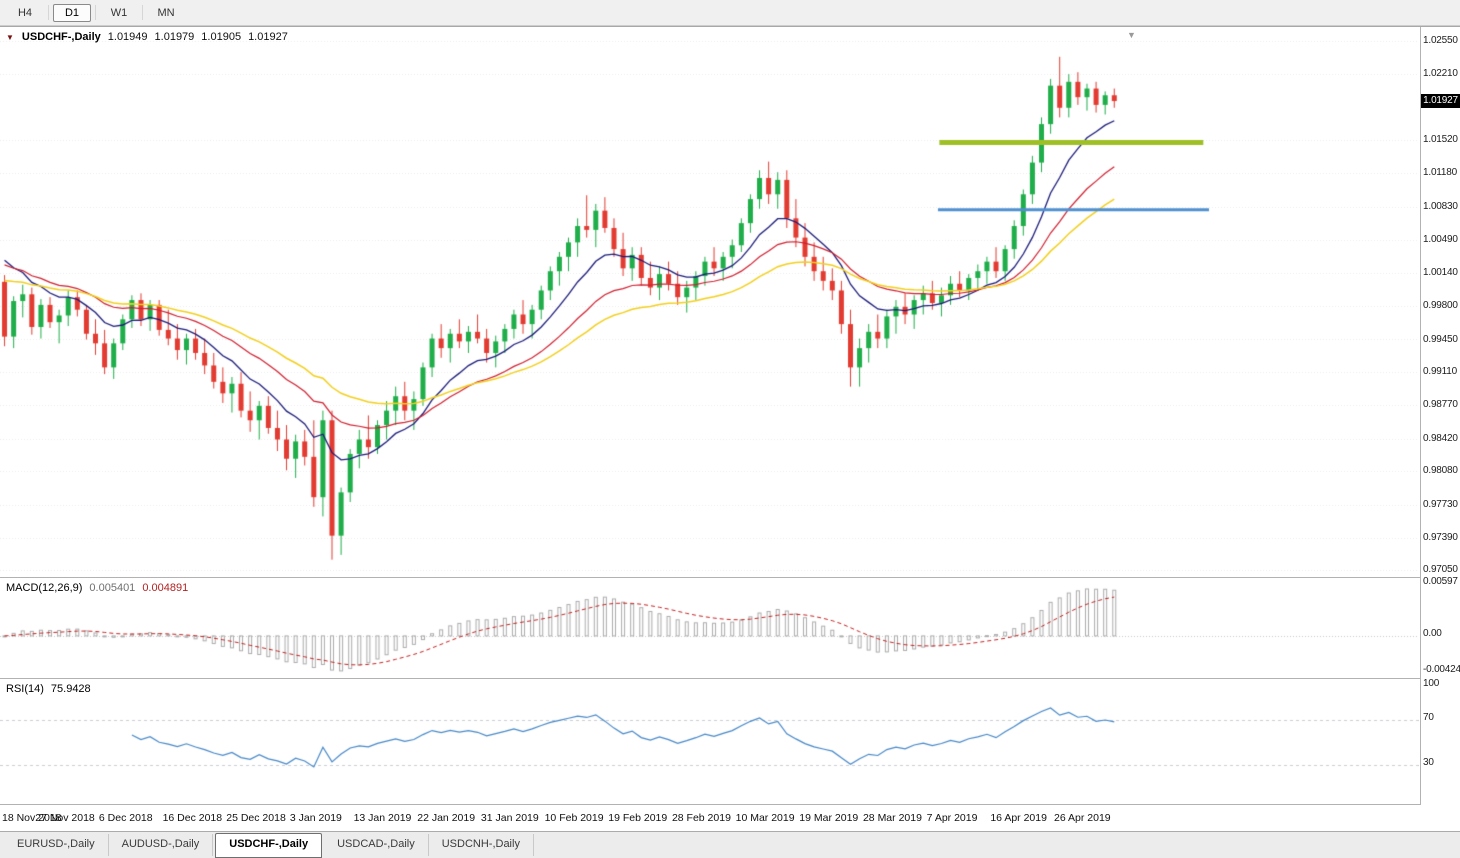  Describe the element at coordinates (72, 12) in the screenshot. I see `timeframe-button-d1: D1` at that location.